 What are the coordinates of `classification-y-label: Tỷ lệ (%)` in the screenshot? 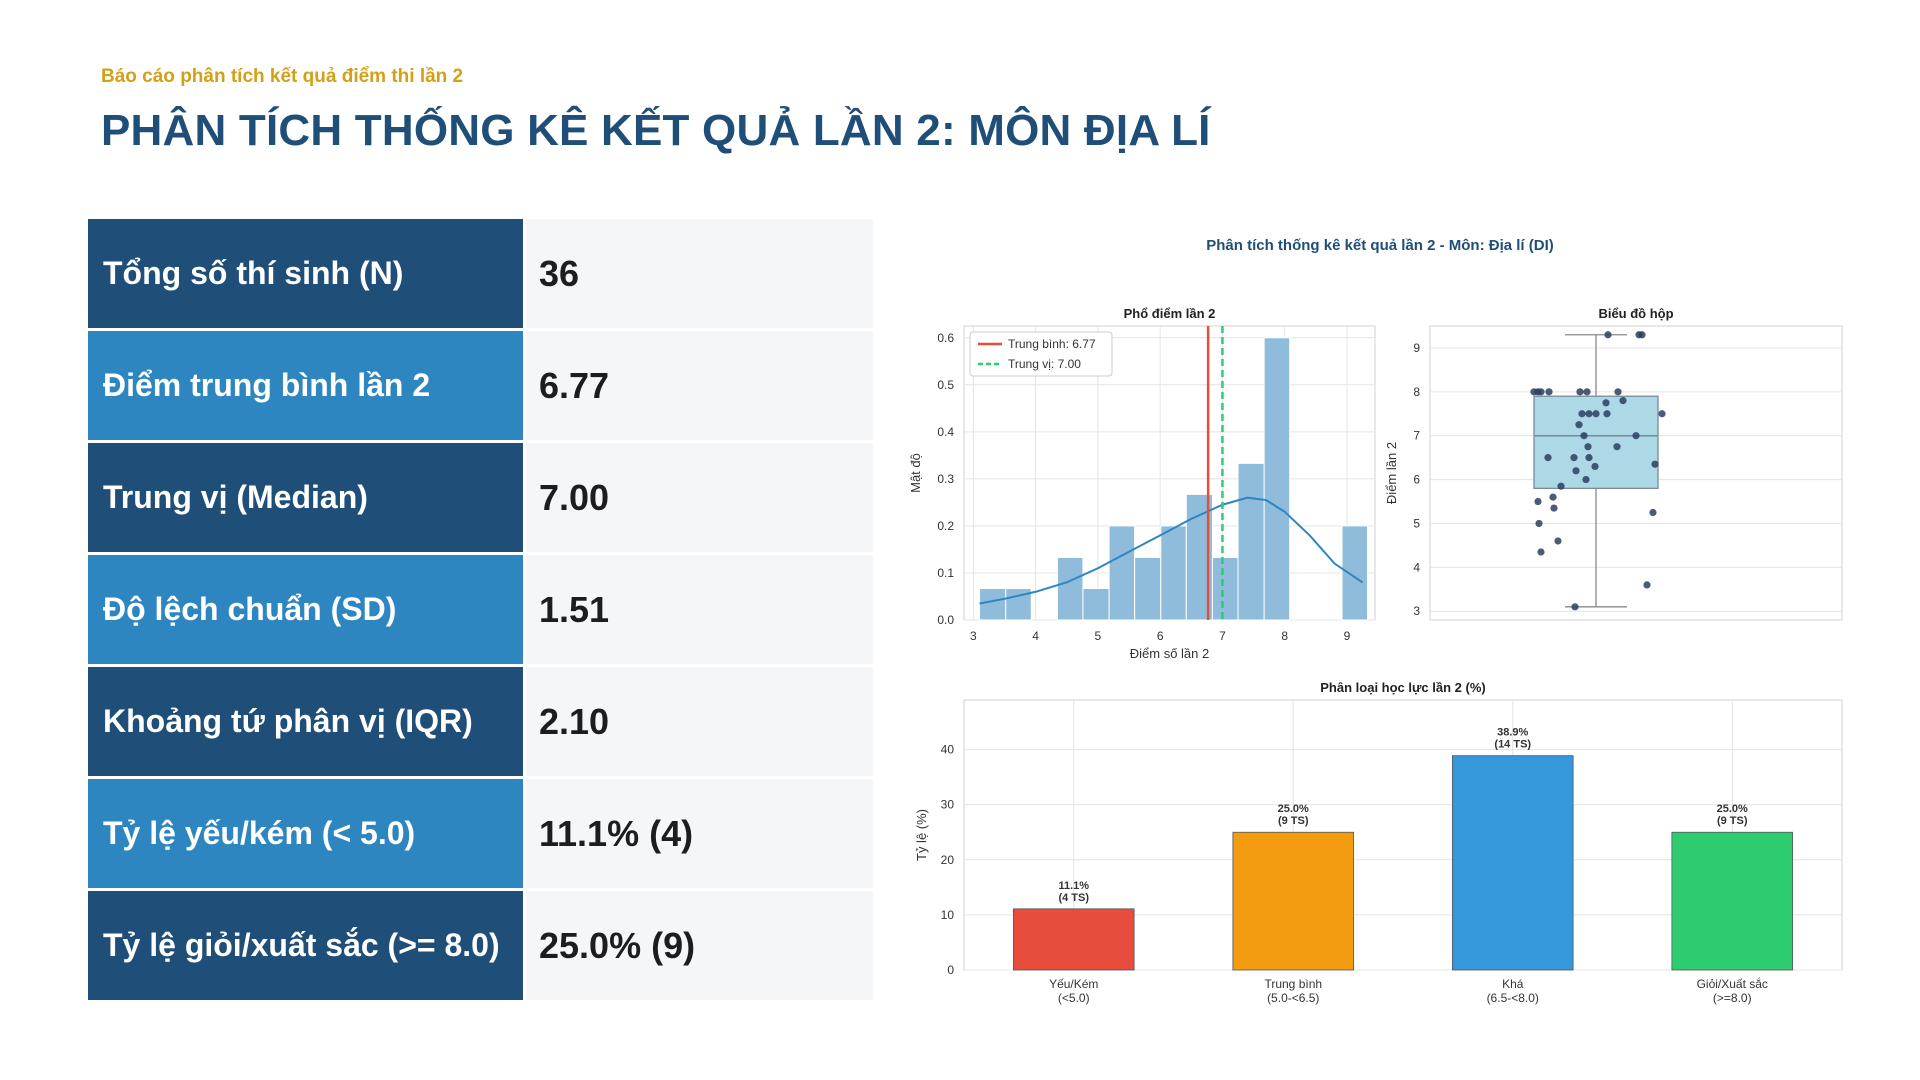 It's located at (921, 835).